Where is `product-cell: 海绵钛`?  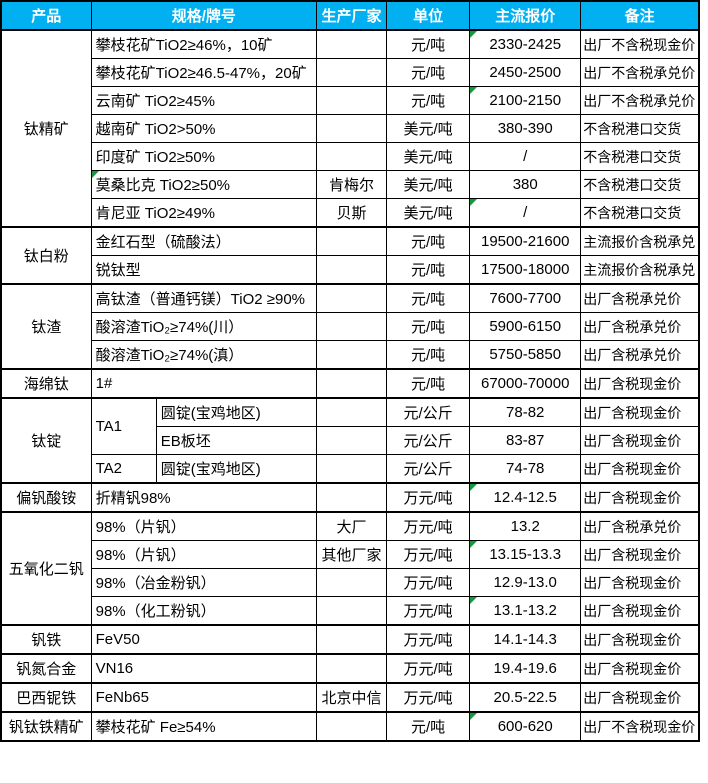 product-cell: 海绵钛 is located at coordinates (46, 383).